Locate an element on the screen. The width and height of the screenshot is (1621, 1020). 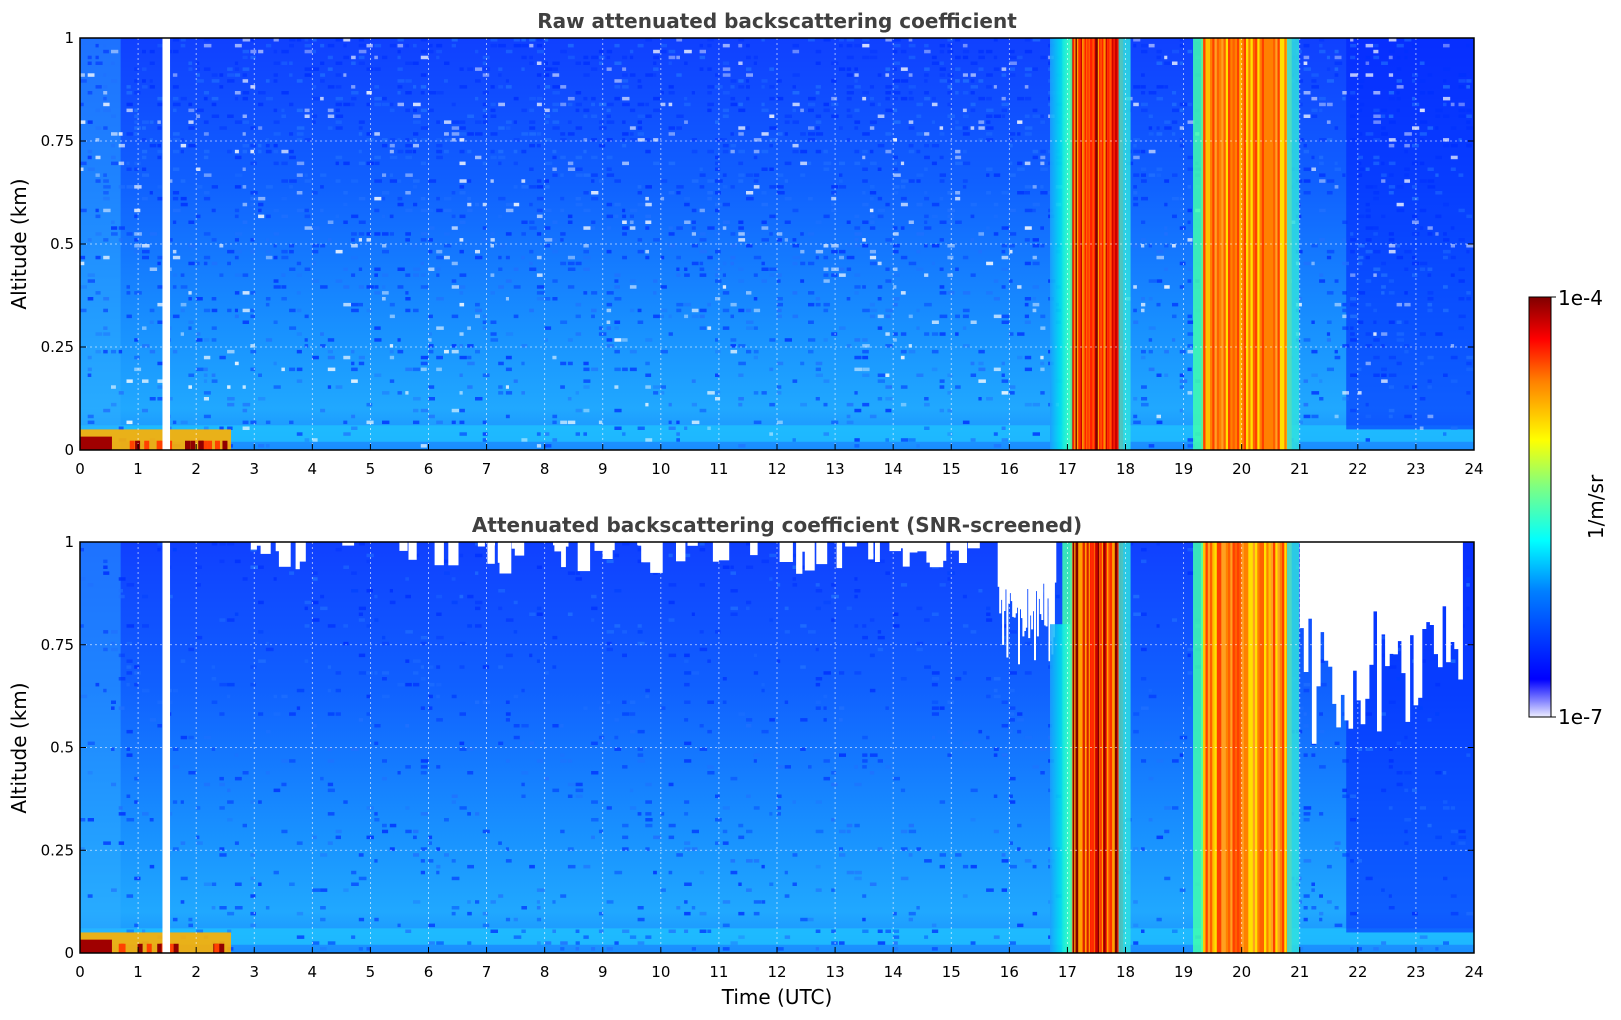
raw-x-ticks: 0 1 2 3 4 5 6 7 8 9 10 11 12 13 14 15 16 17 18 19 20 21 22 23 24 is located at coordinates (779, 461).